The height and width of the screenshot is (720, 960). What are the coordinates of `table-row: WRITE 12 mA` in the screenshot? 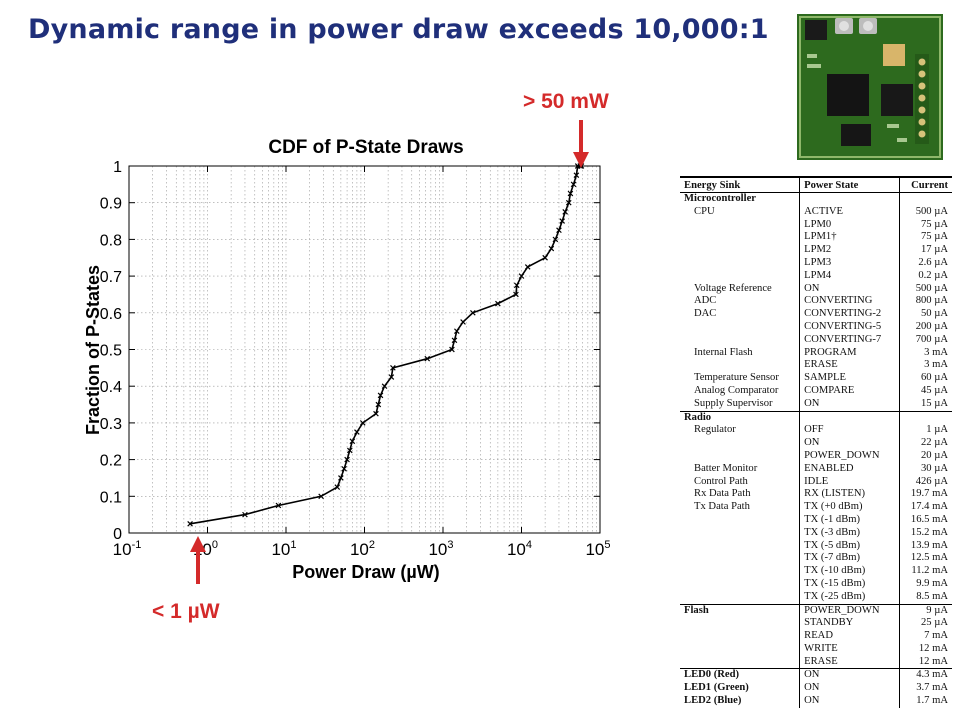 It's located at (816, 649).